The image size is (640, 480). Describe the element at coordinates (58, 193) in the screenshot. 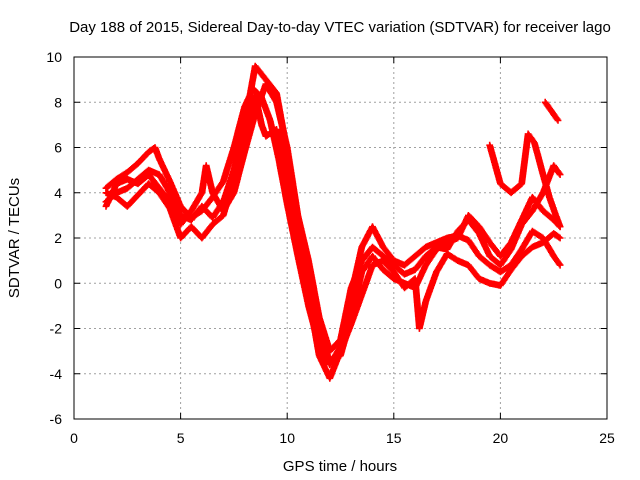

I see `y-tick-label: 4` at that location.